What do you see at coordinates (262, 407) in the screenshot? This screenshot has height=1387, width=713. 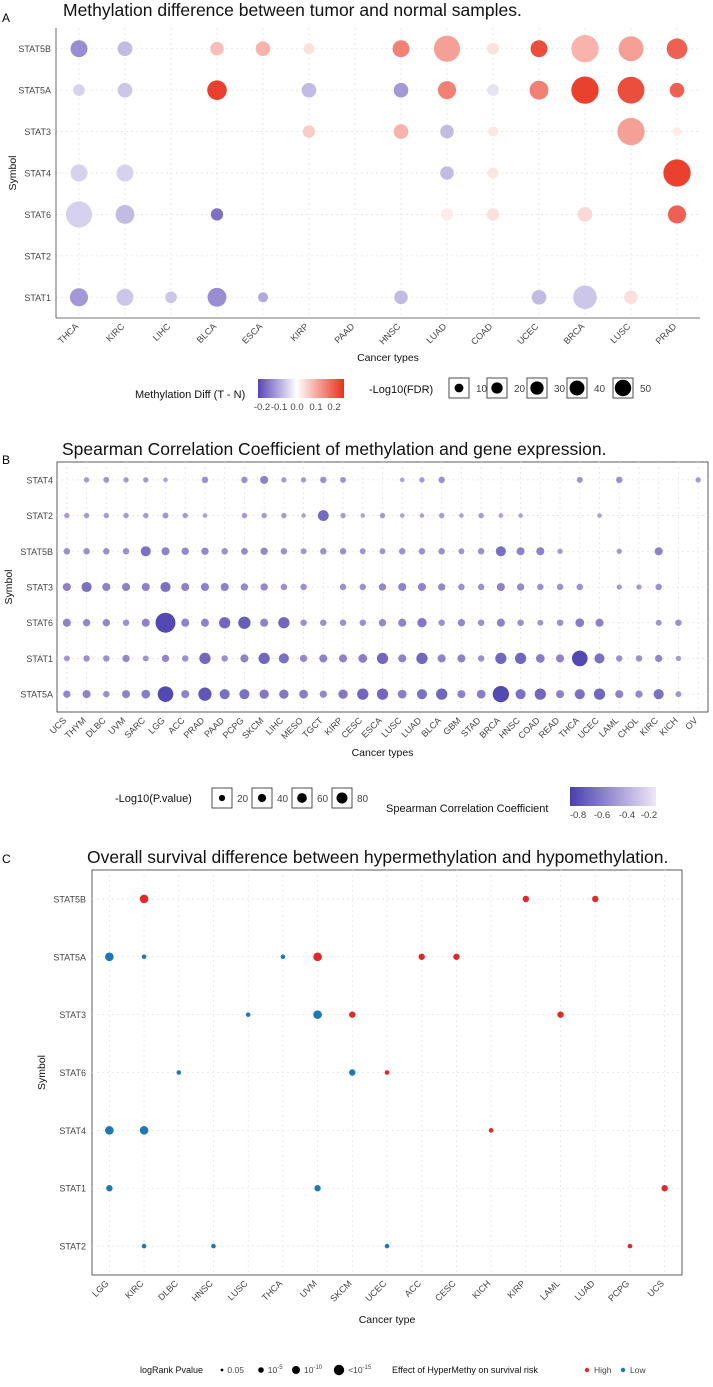 I see `color-bar-tick: -0.2` at bounding box center [262, 407].